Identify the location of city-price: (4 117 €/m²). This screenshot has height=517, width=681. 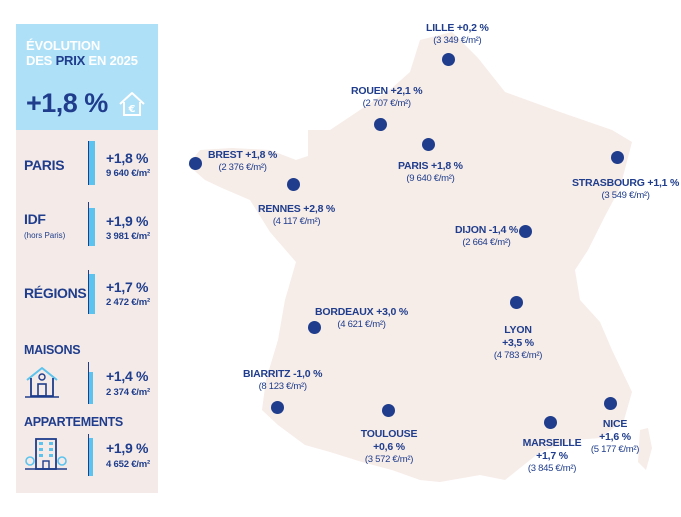
(296, 221).